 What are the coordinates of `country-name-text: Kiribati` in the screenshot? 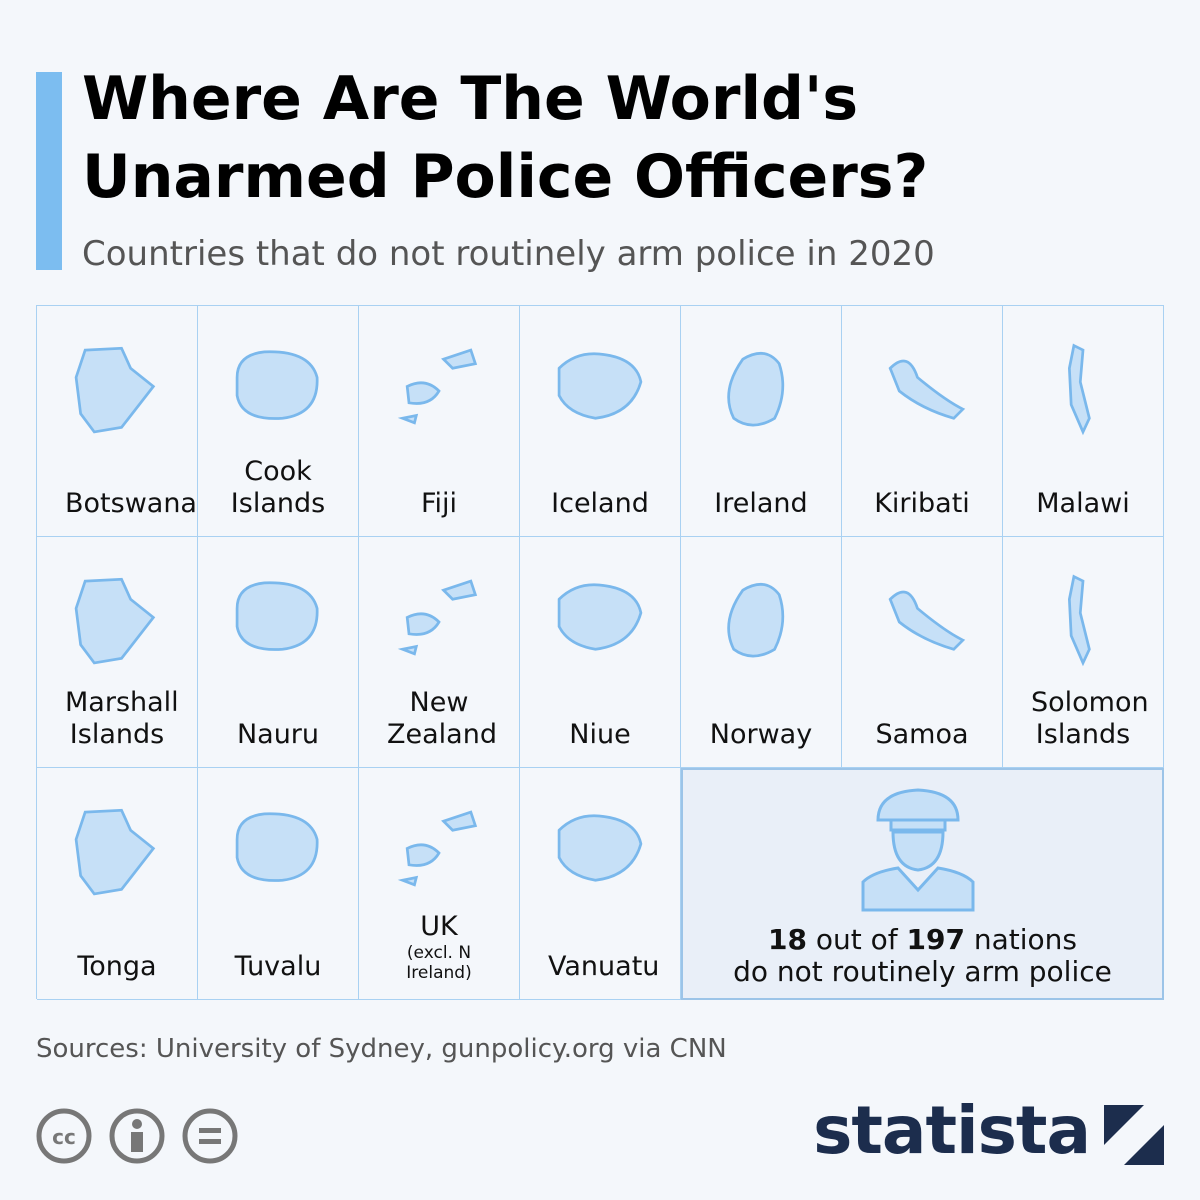 It's located at (922, 503).